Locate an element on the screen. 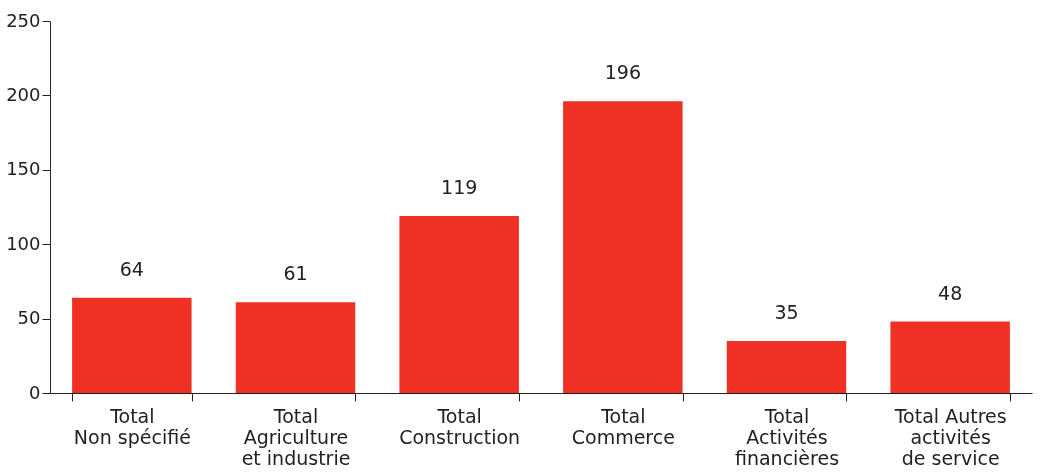  x-tick-label: Total Construction is located at coordinates (460, 426).